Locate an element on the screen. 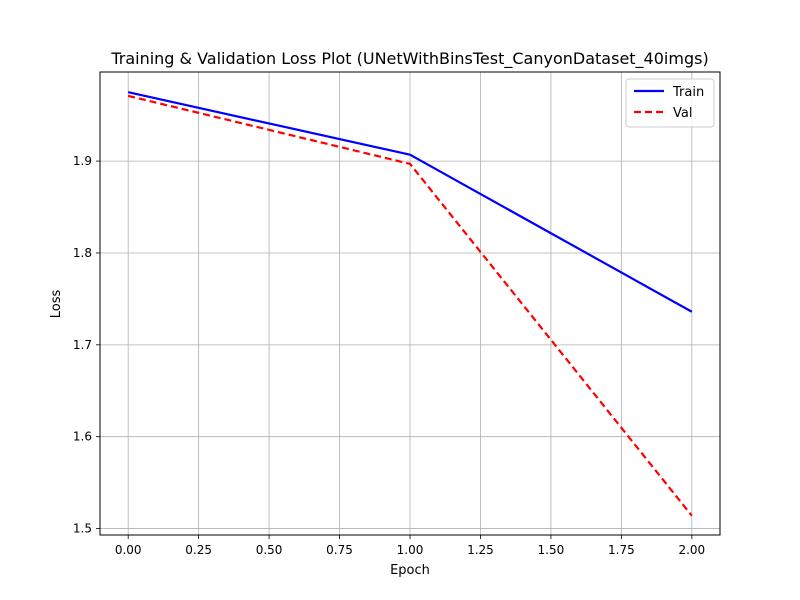 The image size is (800, 600). x-tick-label: 0.00 is located at coordinates (128, 550).